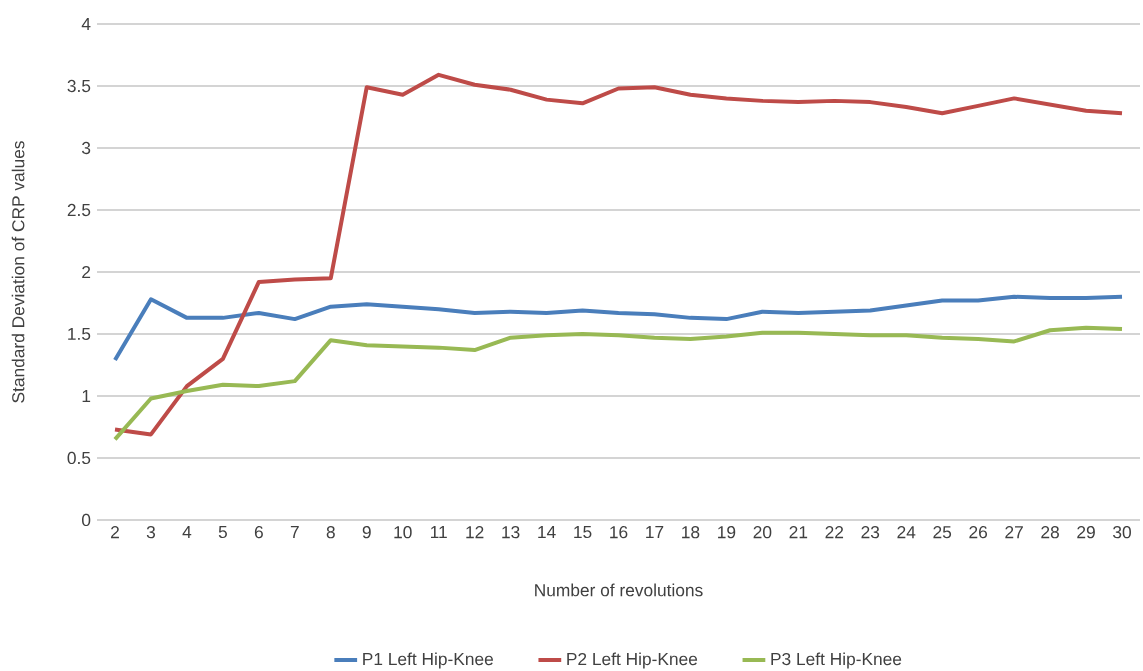 The width and height of the screenshot is (1143, 671). Describe the element at coordinates (1050, 532) in the screenshot. I see `x-tick-label: 28` at that location.